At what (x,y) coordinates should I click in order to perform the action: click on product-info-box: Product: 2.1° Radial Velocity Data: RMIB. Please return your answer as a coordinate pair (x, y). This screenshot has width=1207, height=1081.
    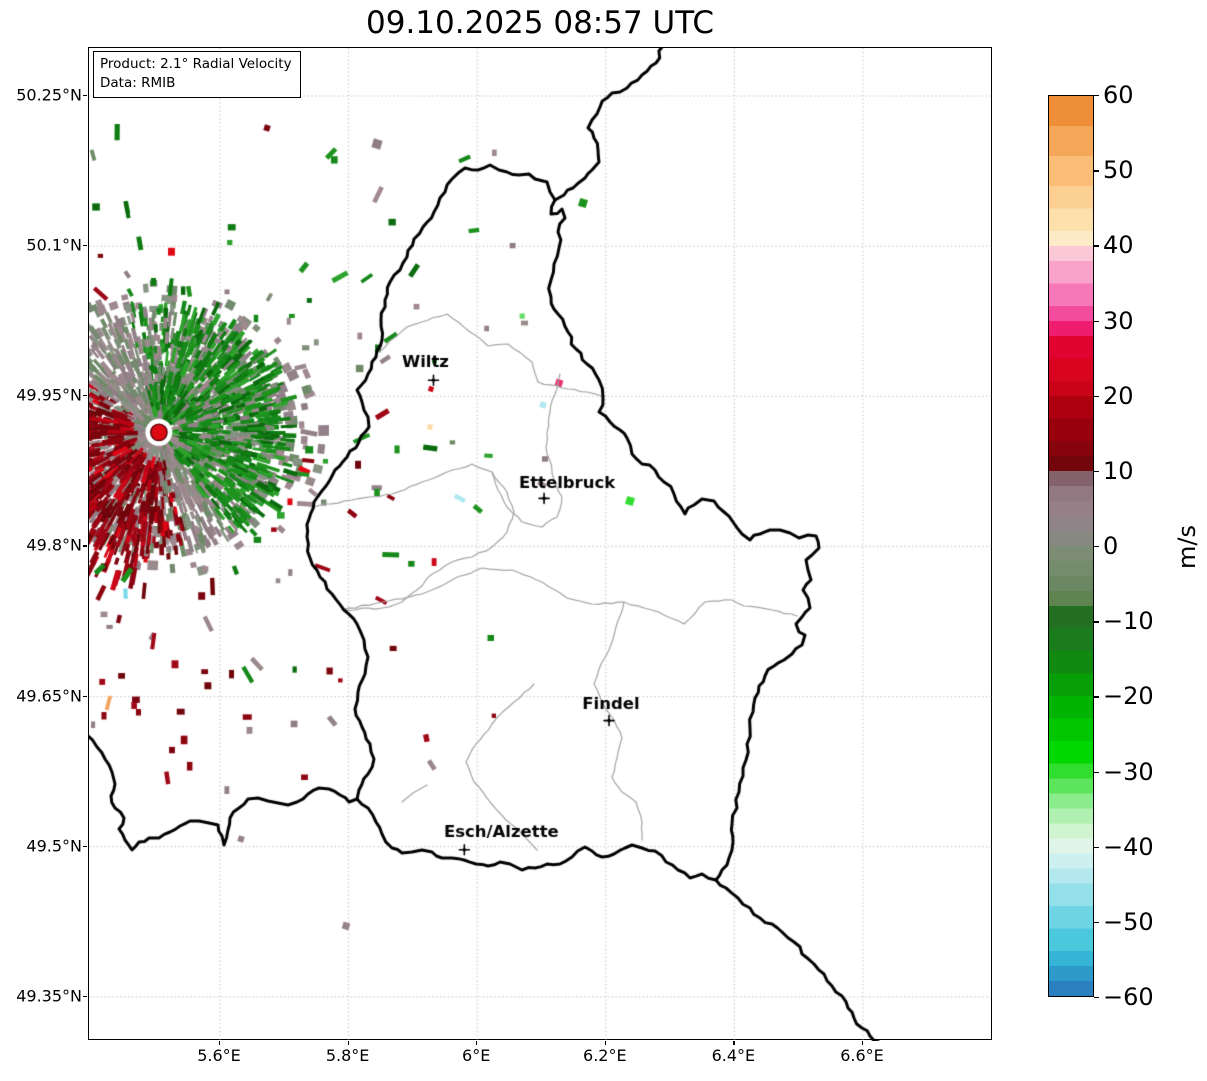
    Looking at the image, I should click on (197, 74).